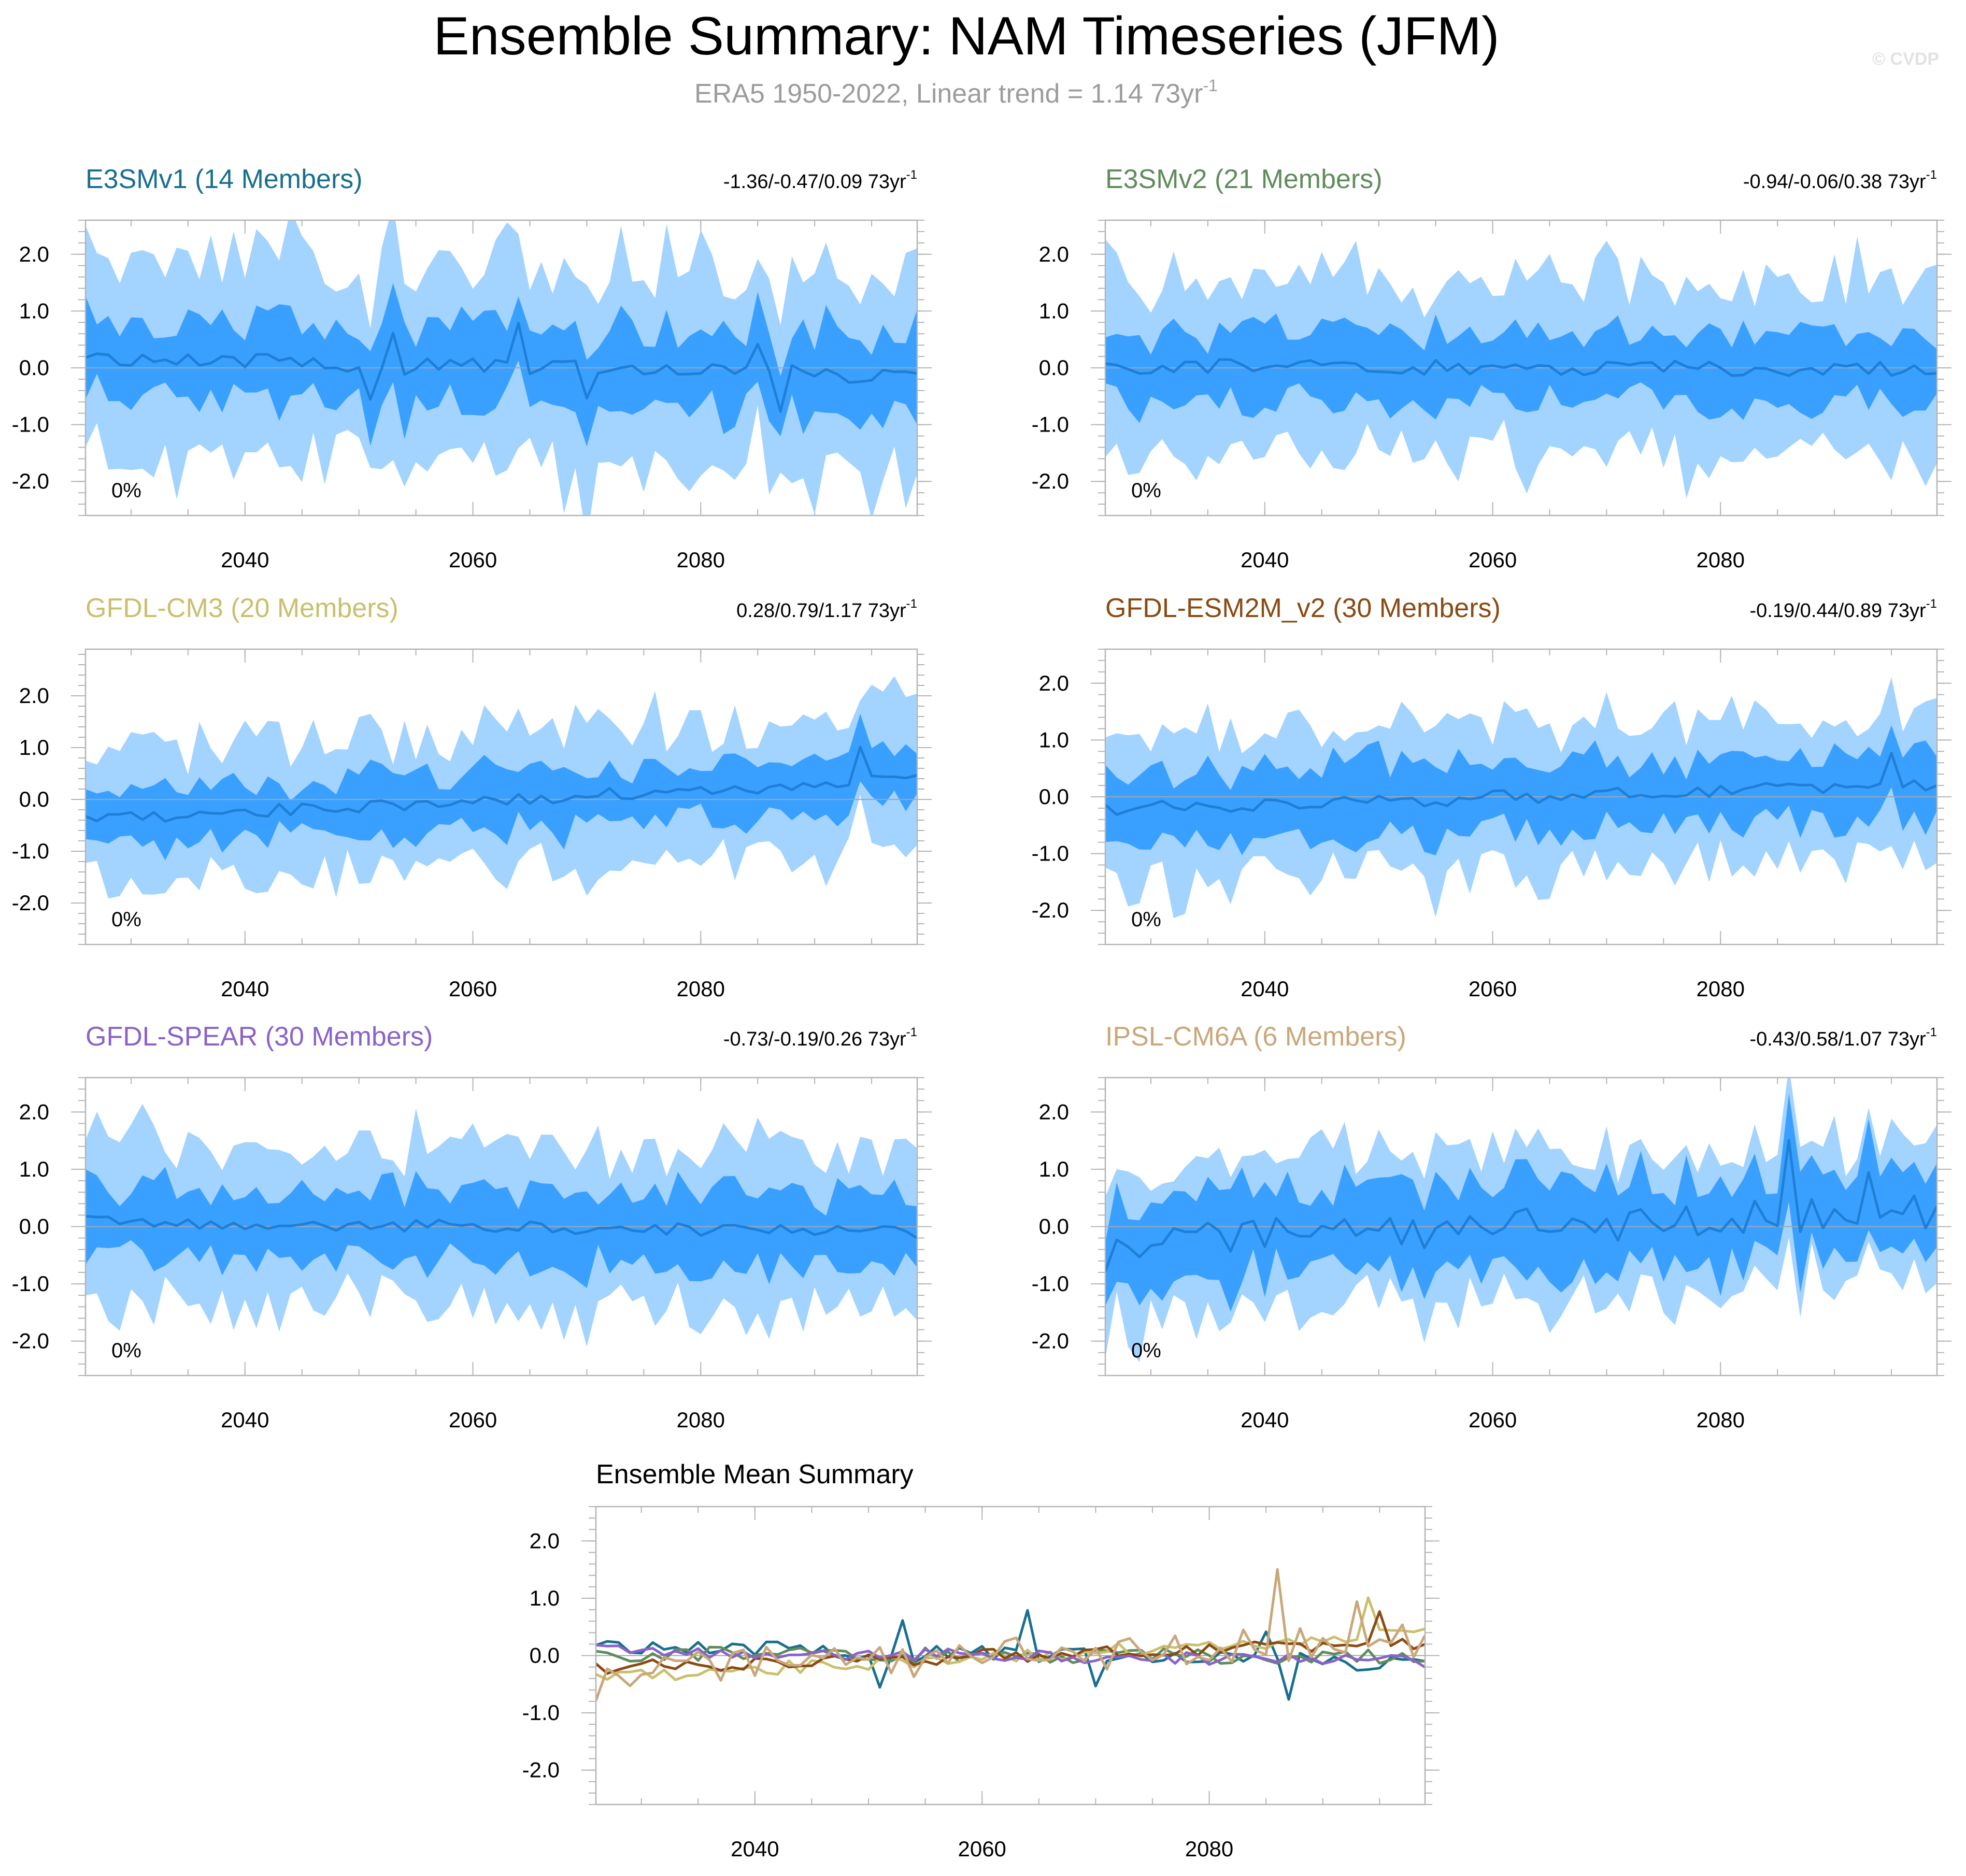  What do you see at coordinates (1905, 59) in the screenshot?
I see `cvdp-watermark: © CVDP` at bounding box center [1905, 59].